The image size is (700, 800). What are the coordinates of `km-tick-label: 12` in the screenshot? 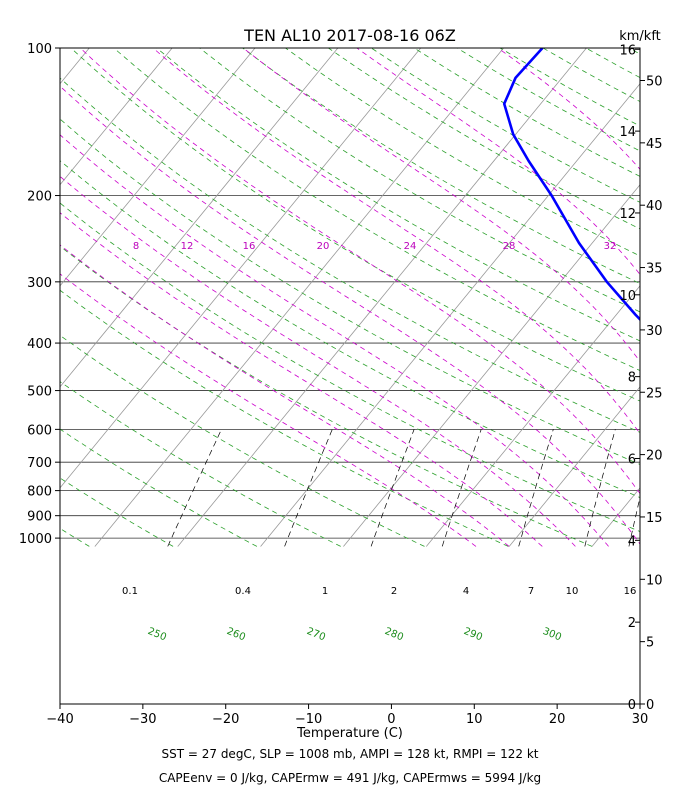 It's located at (627, 214).